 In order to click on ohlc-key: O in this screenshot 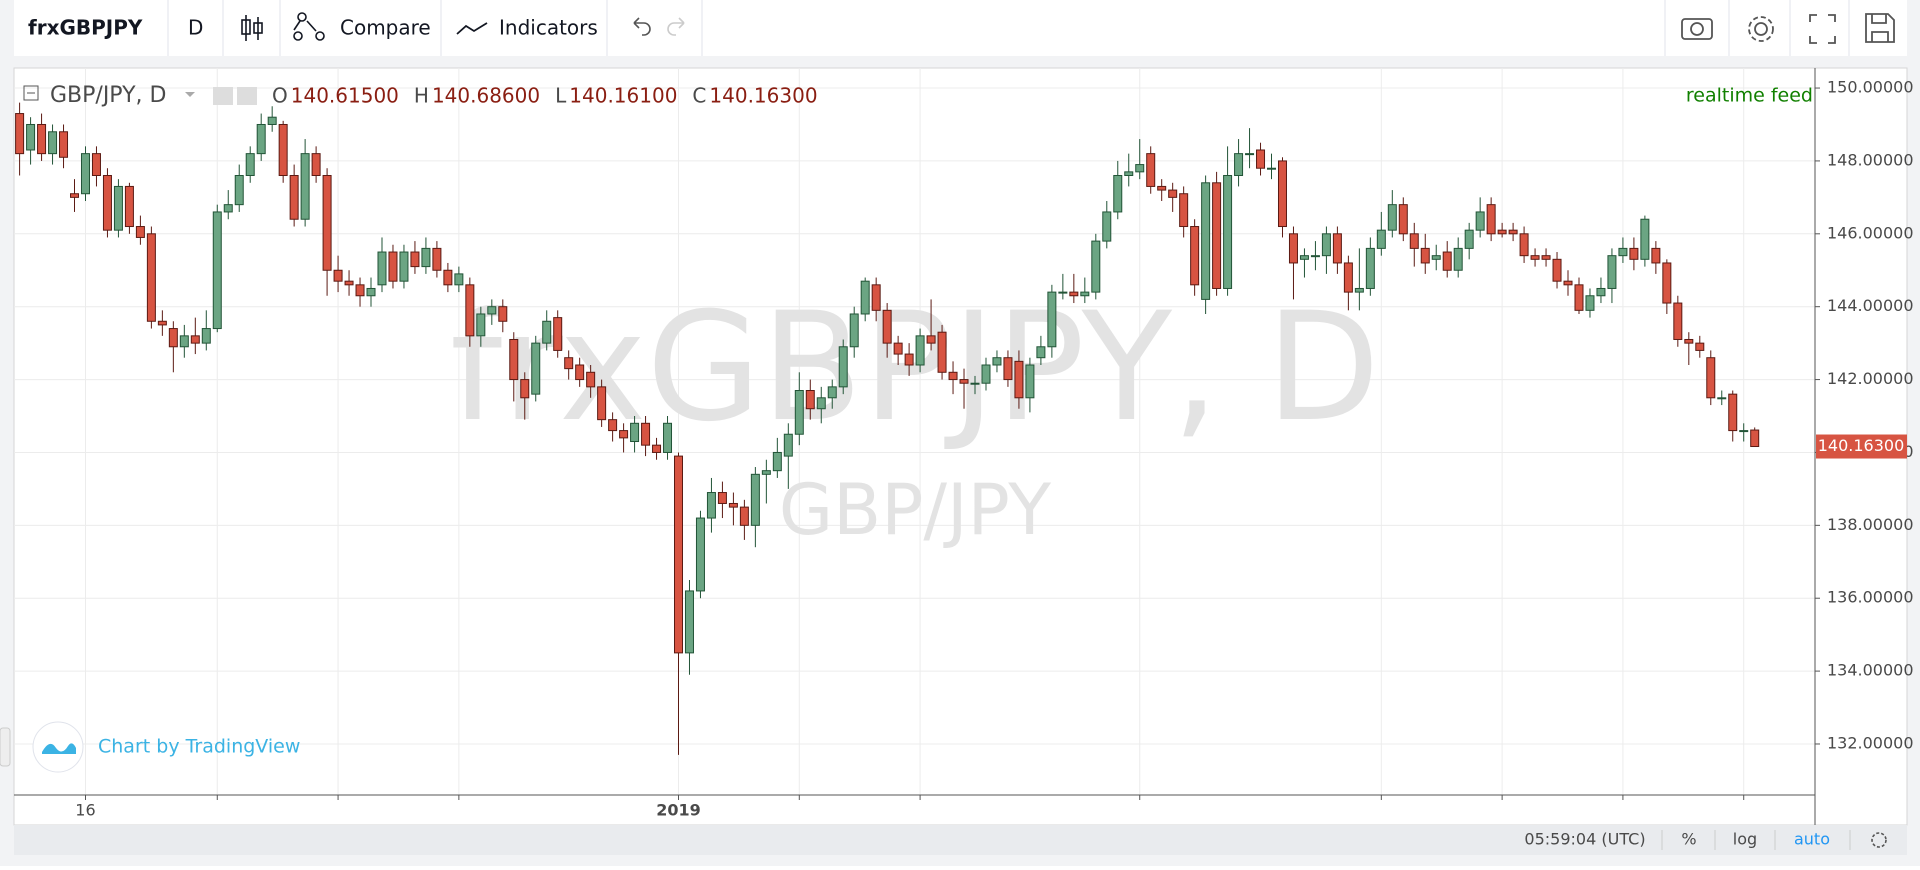, I will do `click(280, 96)`.